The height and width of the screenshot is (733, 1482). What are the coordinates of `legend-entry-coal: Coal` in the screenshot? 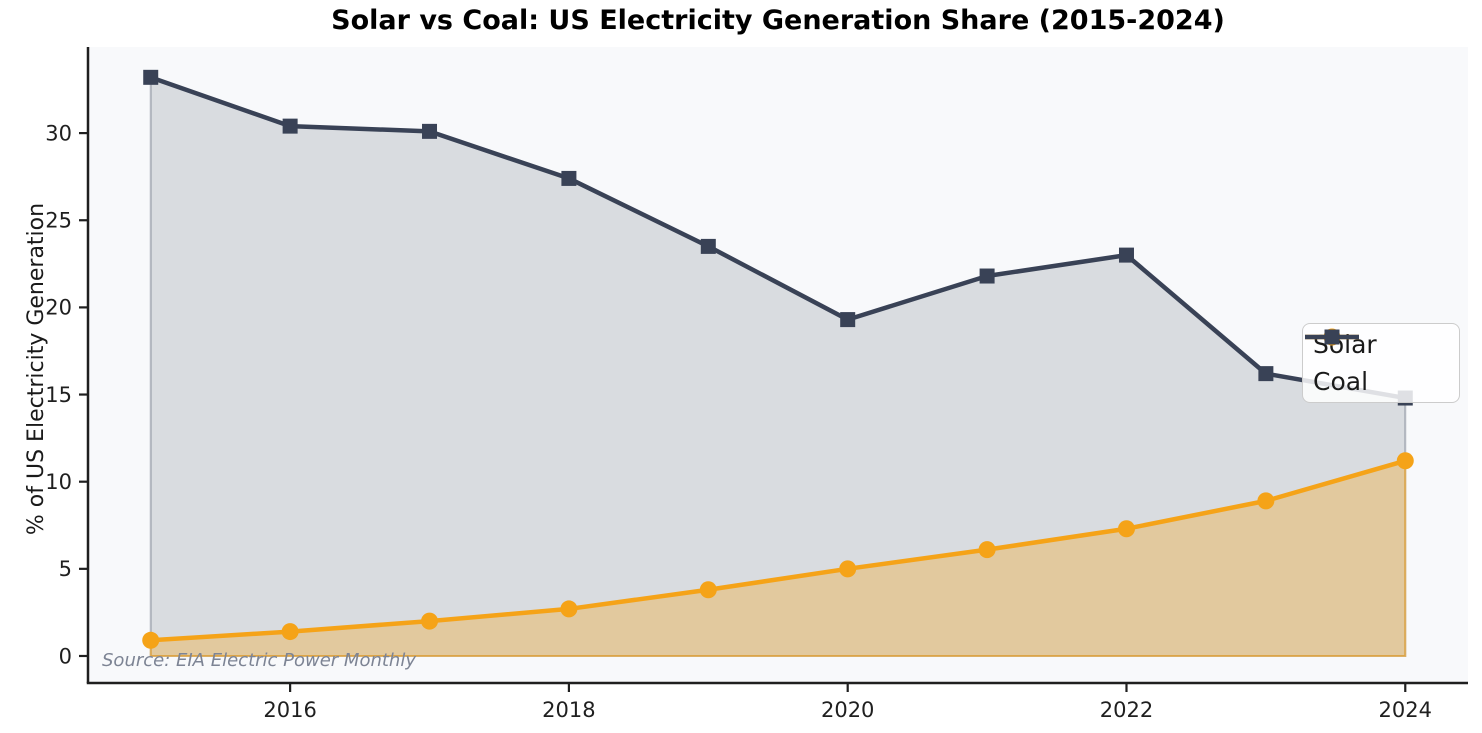 It's located at (1377, 363).